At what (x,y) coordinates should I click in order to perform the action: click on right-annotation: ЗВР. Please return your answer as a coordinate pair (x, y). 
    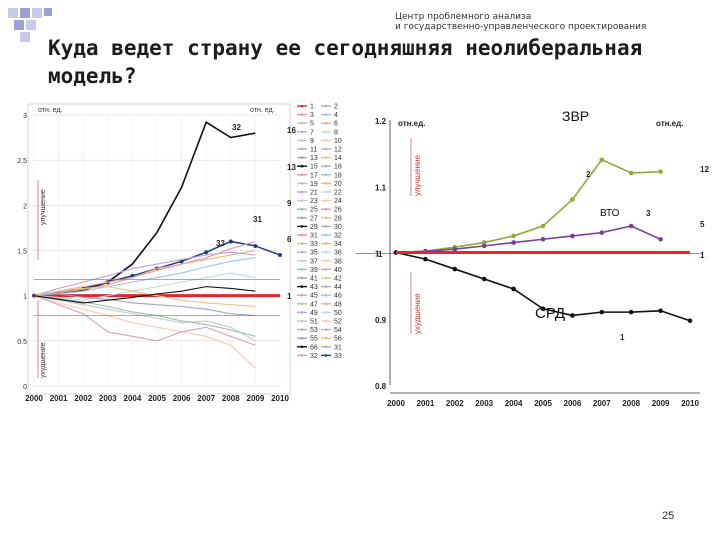
    Looking at the image, I should click on (575, 116).